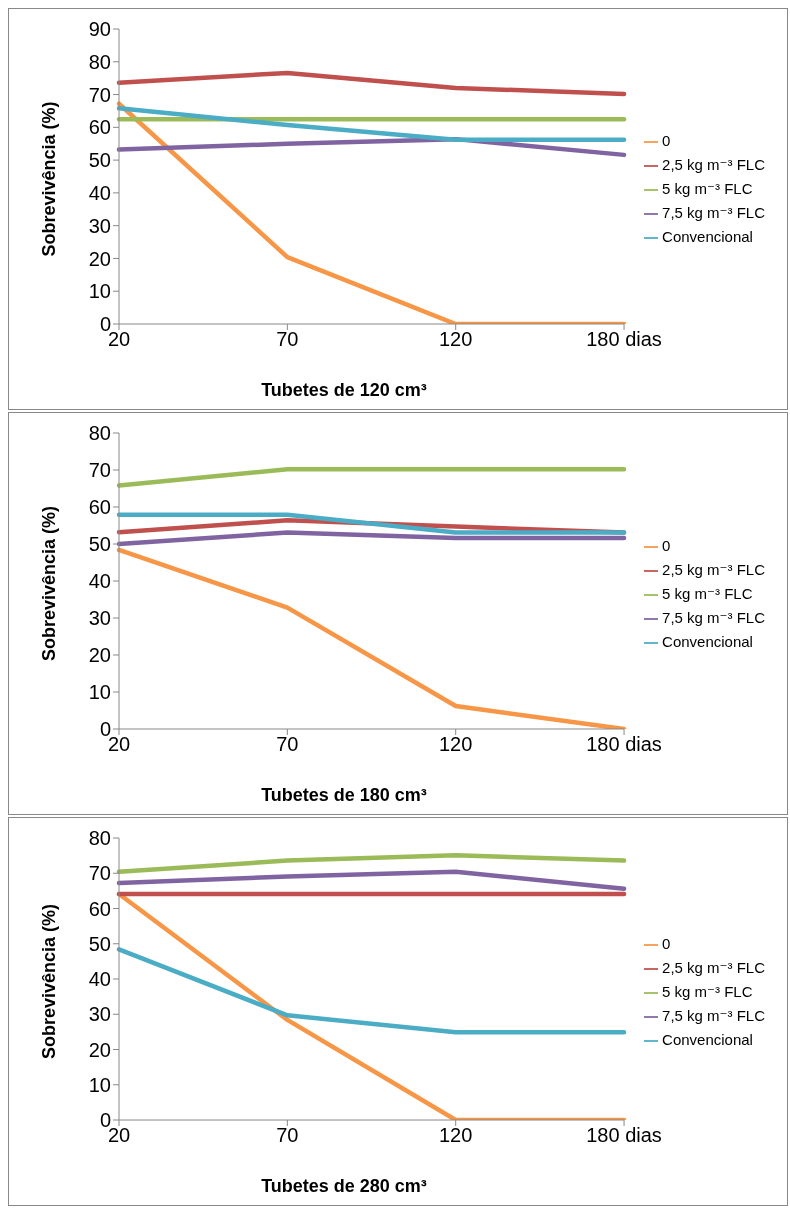  Describe the element at coordinates (344, 1186) in the screenshot. I see `x-axis-title: Tubetes de 280 cm³` at that location.